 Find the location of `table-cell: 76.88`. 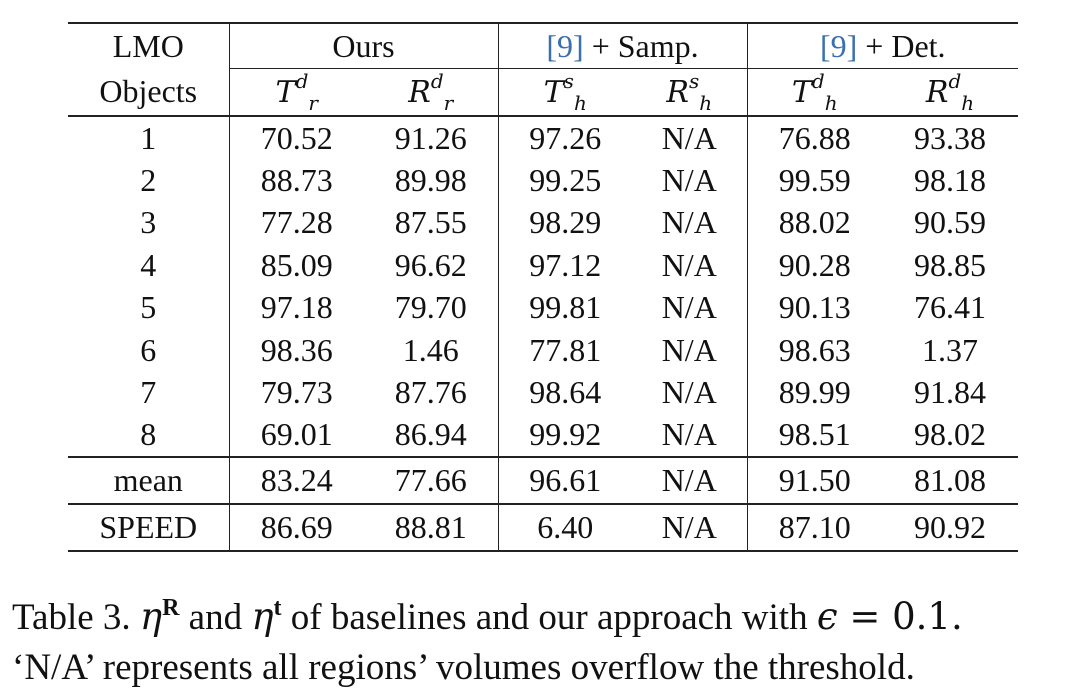

table-cell: 76.88 is located at coordinates (814, 138).